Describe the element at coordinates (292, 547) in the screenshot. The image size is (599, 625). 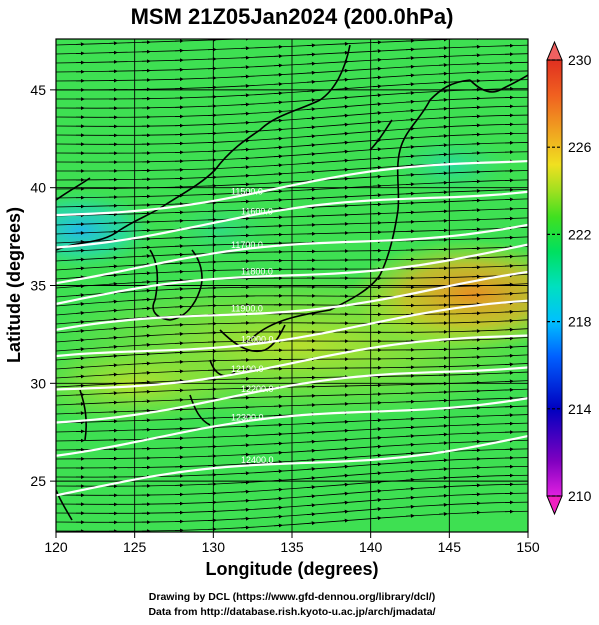
I see `x-tick-label: 135` at that location.